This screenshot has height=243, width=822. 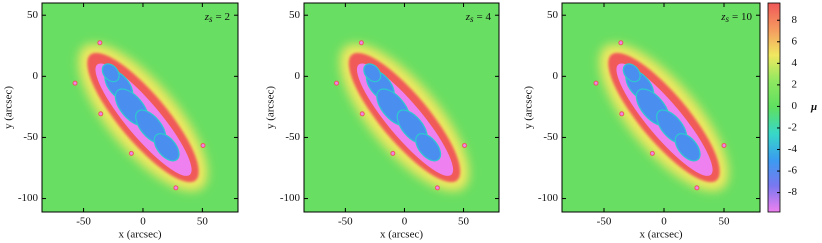 I want to click on colorbar-tick-label: 8, so click(x=795, y=20).